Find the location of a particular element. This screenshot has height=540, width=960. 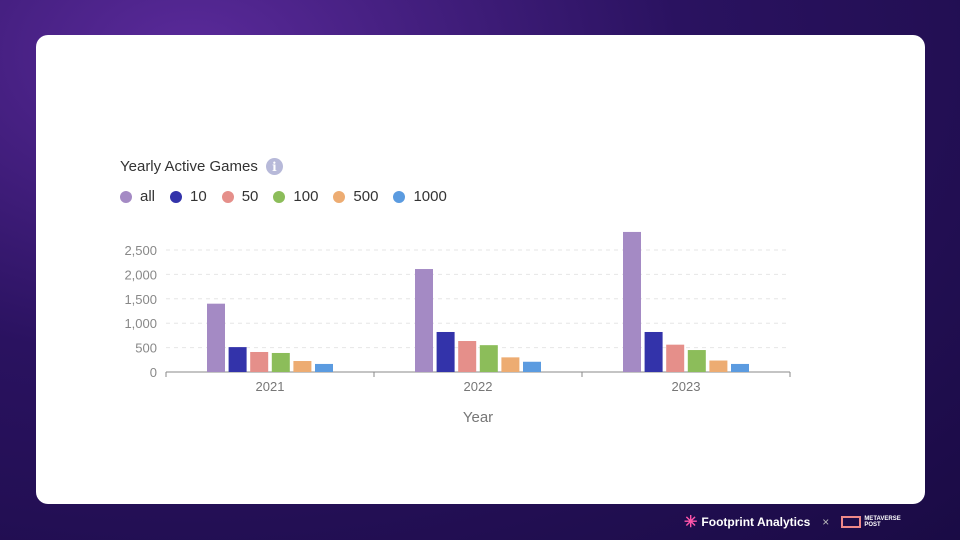

y-tick-label: 500 is located at coordinates (146, 348).